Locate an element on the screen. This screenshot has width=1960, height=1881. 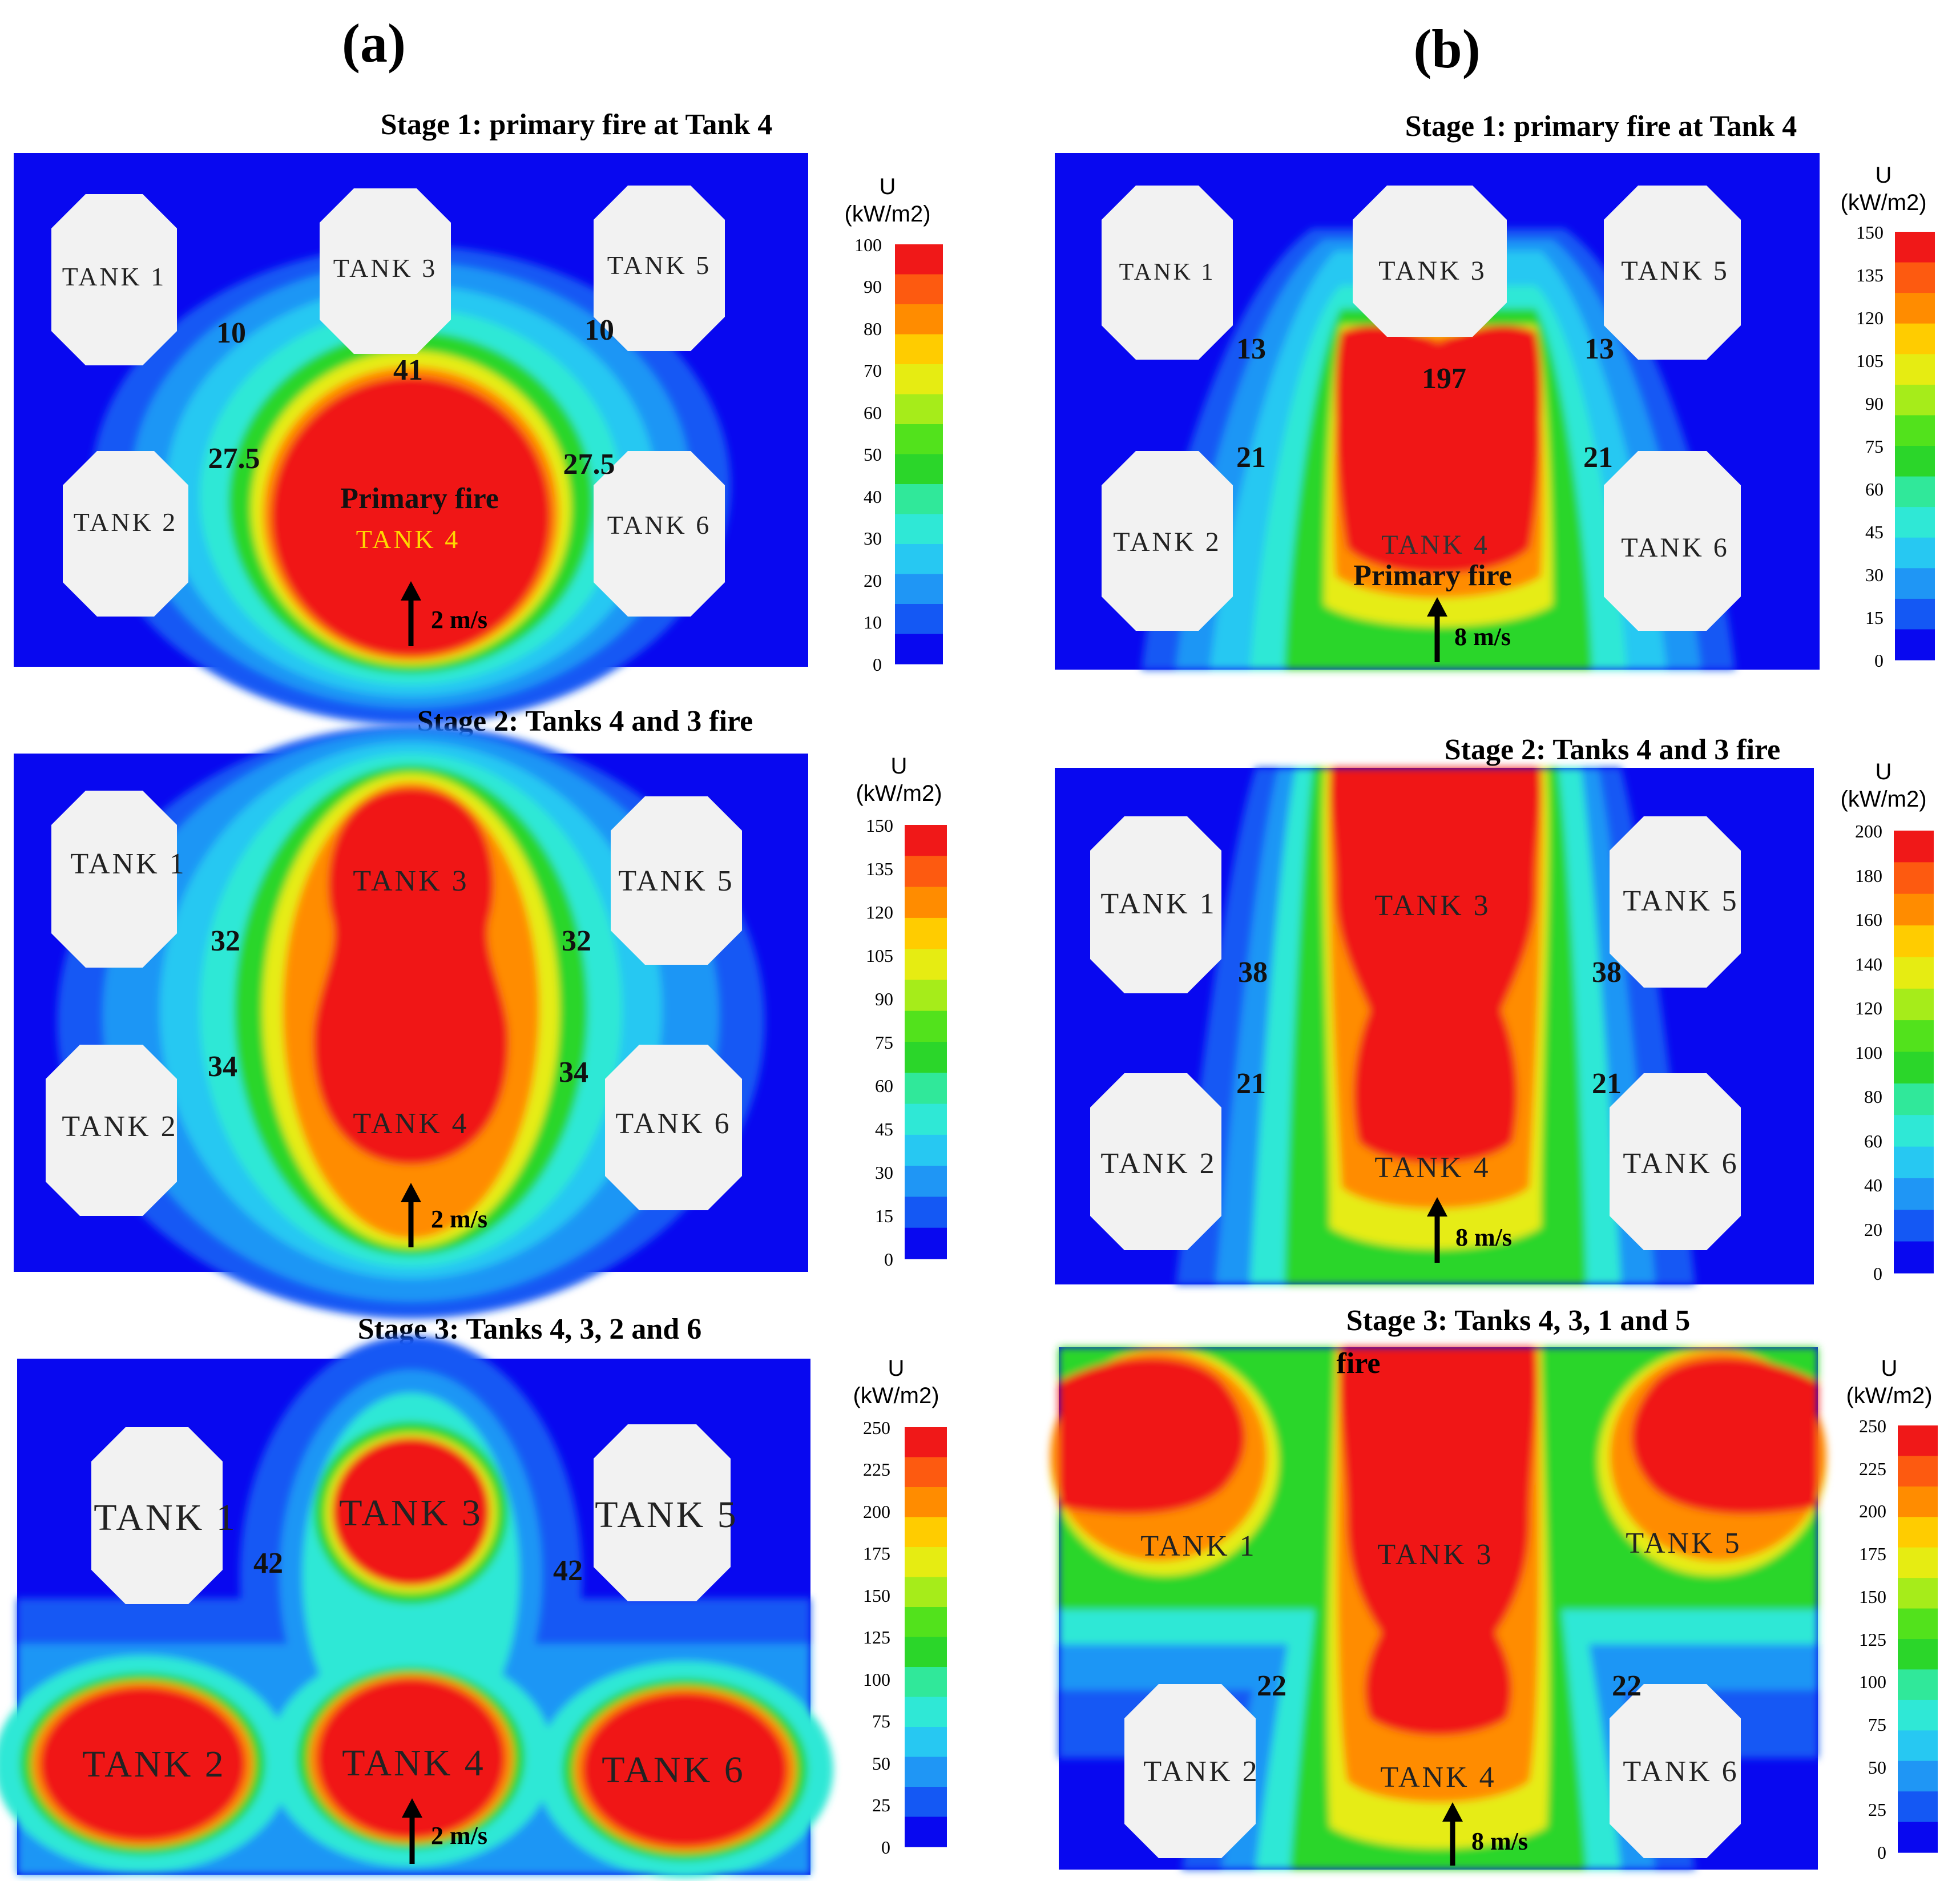
primary-fire-label: Primary fire is located at coordinates (1433, 575).